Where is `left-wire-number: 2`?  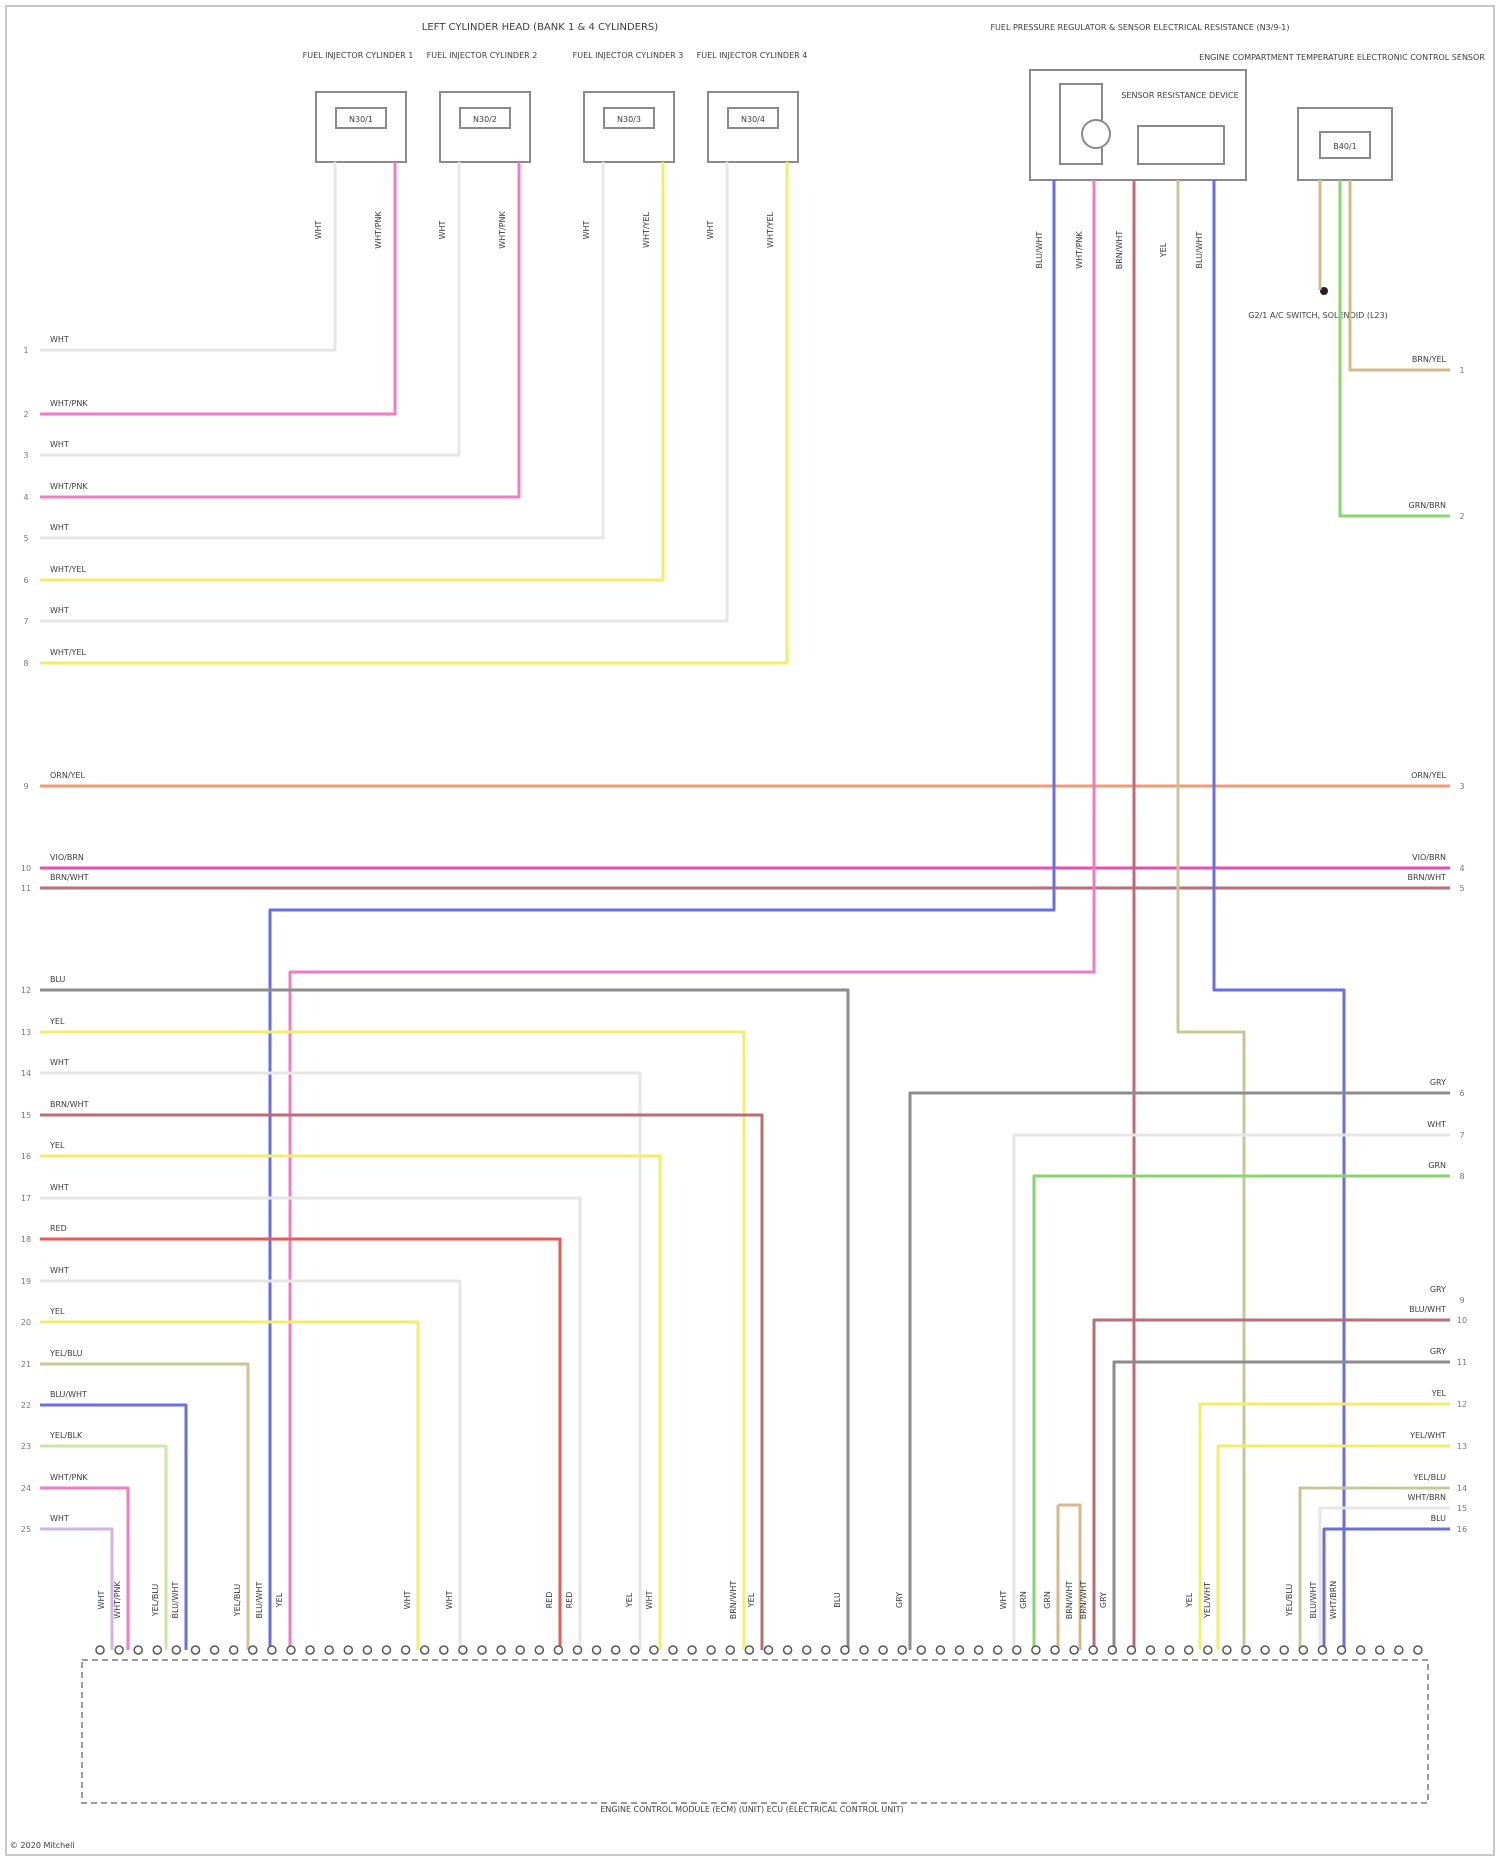 left-wire-number: 2 is located at coordinates (25, 414).